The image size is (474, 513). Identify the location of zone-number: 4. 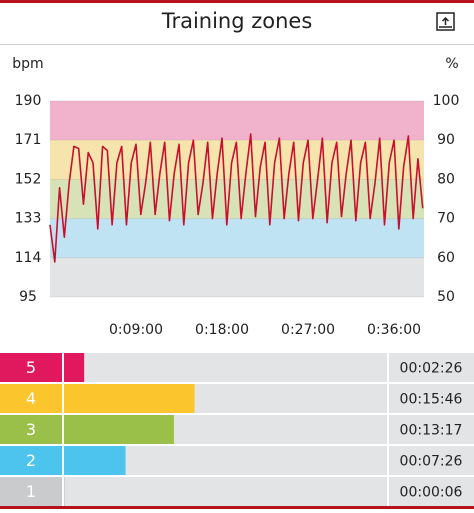
(31, 398).